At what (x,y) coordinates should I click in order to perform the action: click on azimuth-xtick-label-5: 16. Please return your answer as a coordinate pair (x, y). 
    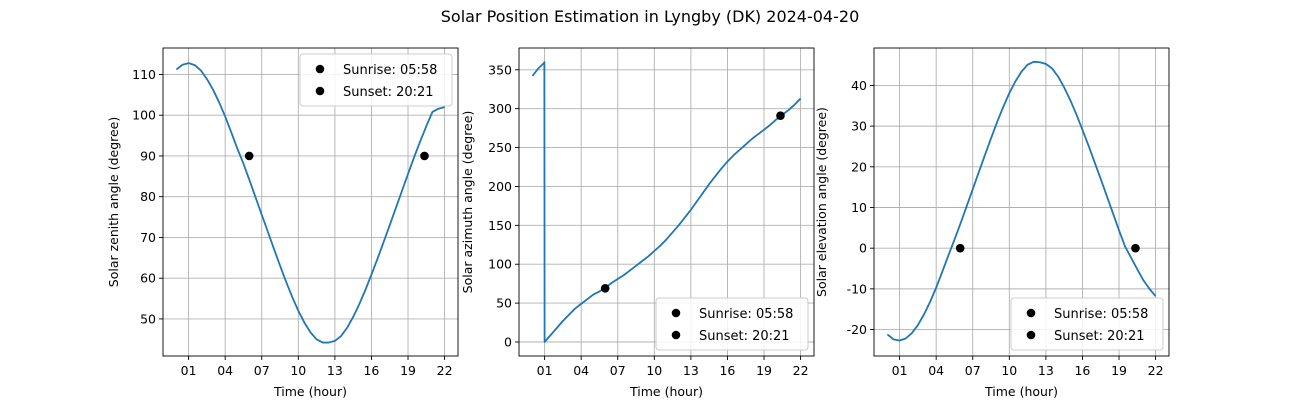
    Looking at the image, I should click on (727, 370).